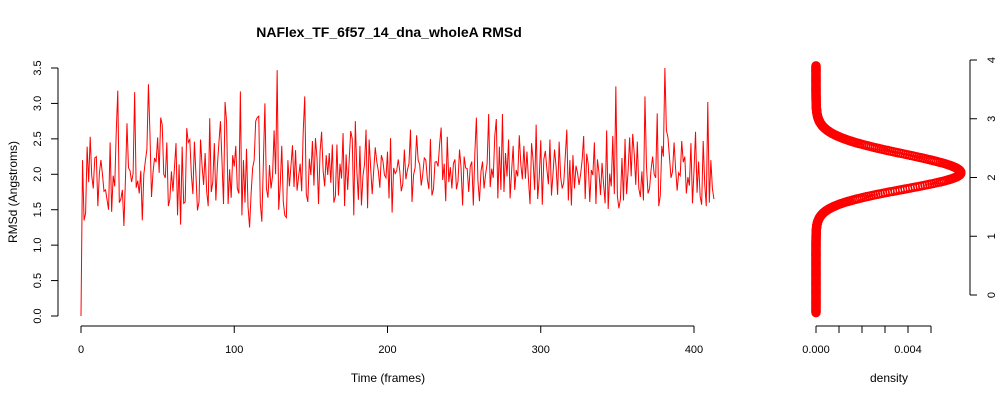 Image resolution: width=1000 pixels, height=400 pixels. I want to click on x-tick-label: 100, so click(234, 350).